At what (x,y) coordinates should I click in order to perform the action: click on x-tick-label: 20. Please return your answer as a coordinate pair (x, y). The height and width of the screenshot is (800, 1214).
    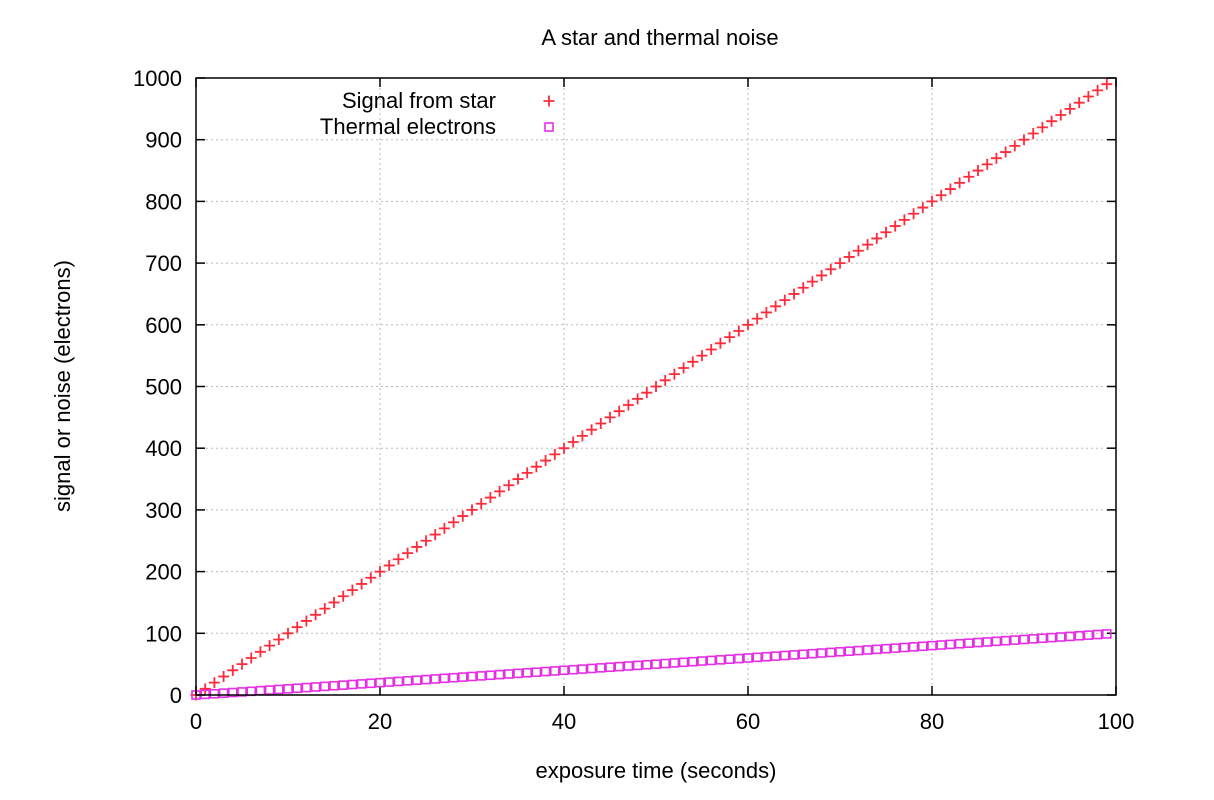
    Looking at the image, I should click on (380, 721).